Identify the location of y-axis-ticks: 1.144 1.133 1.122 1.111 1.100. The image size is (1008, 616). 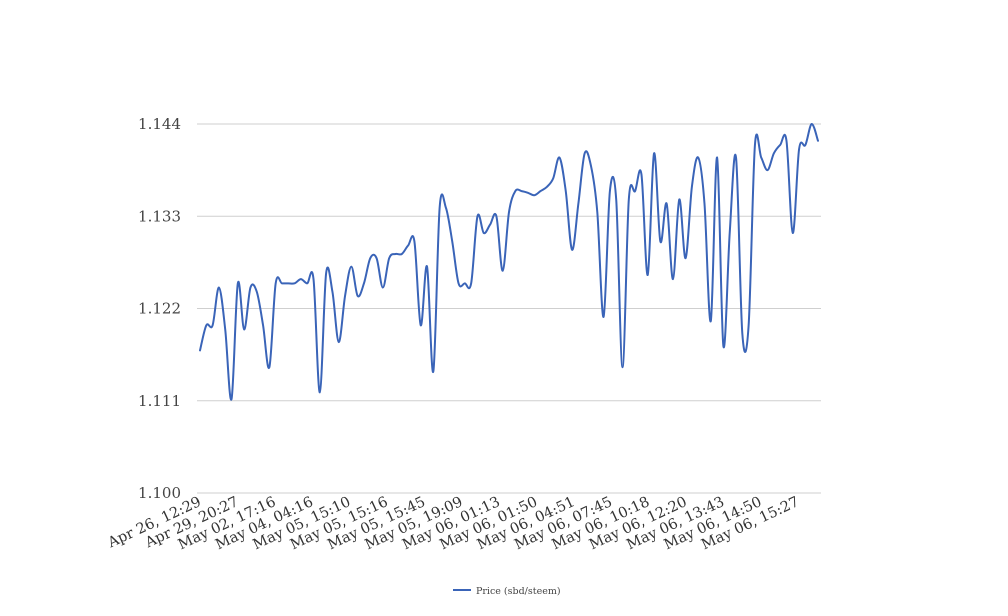
(159, 308).